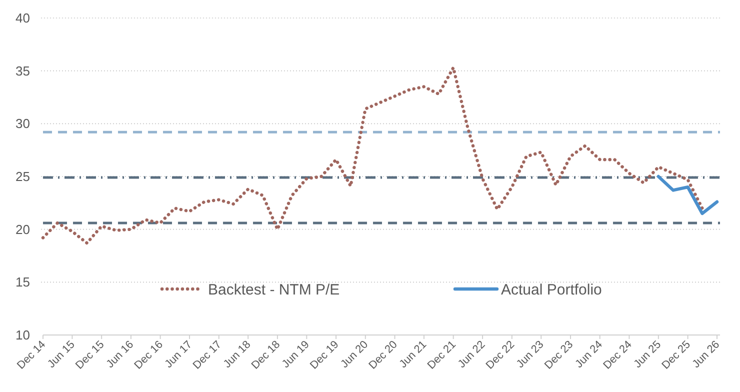  Describe the element at coordinates (207, 355) in the screenshot. I see `x-tick-label: Dec 17` at that location.